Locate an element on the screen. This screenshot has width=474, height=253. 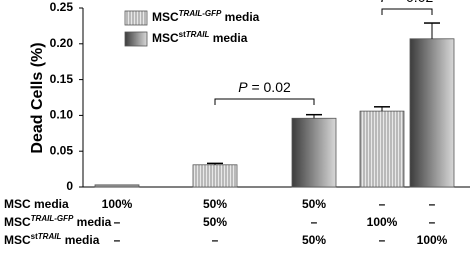
legend-label: MSCTRAIL-GFP media is located at coordinates (206, 16).